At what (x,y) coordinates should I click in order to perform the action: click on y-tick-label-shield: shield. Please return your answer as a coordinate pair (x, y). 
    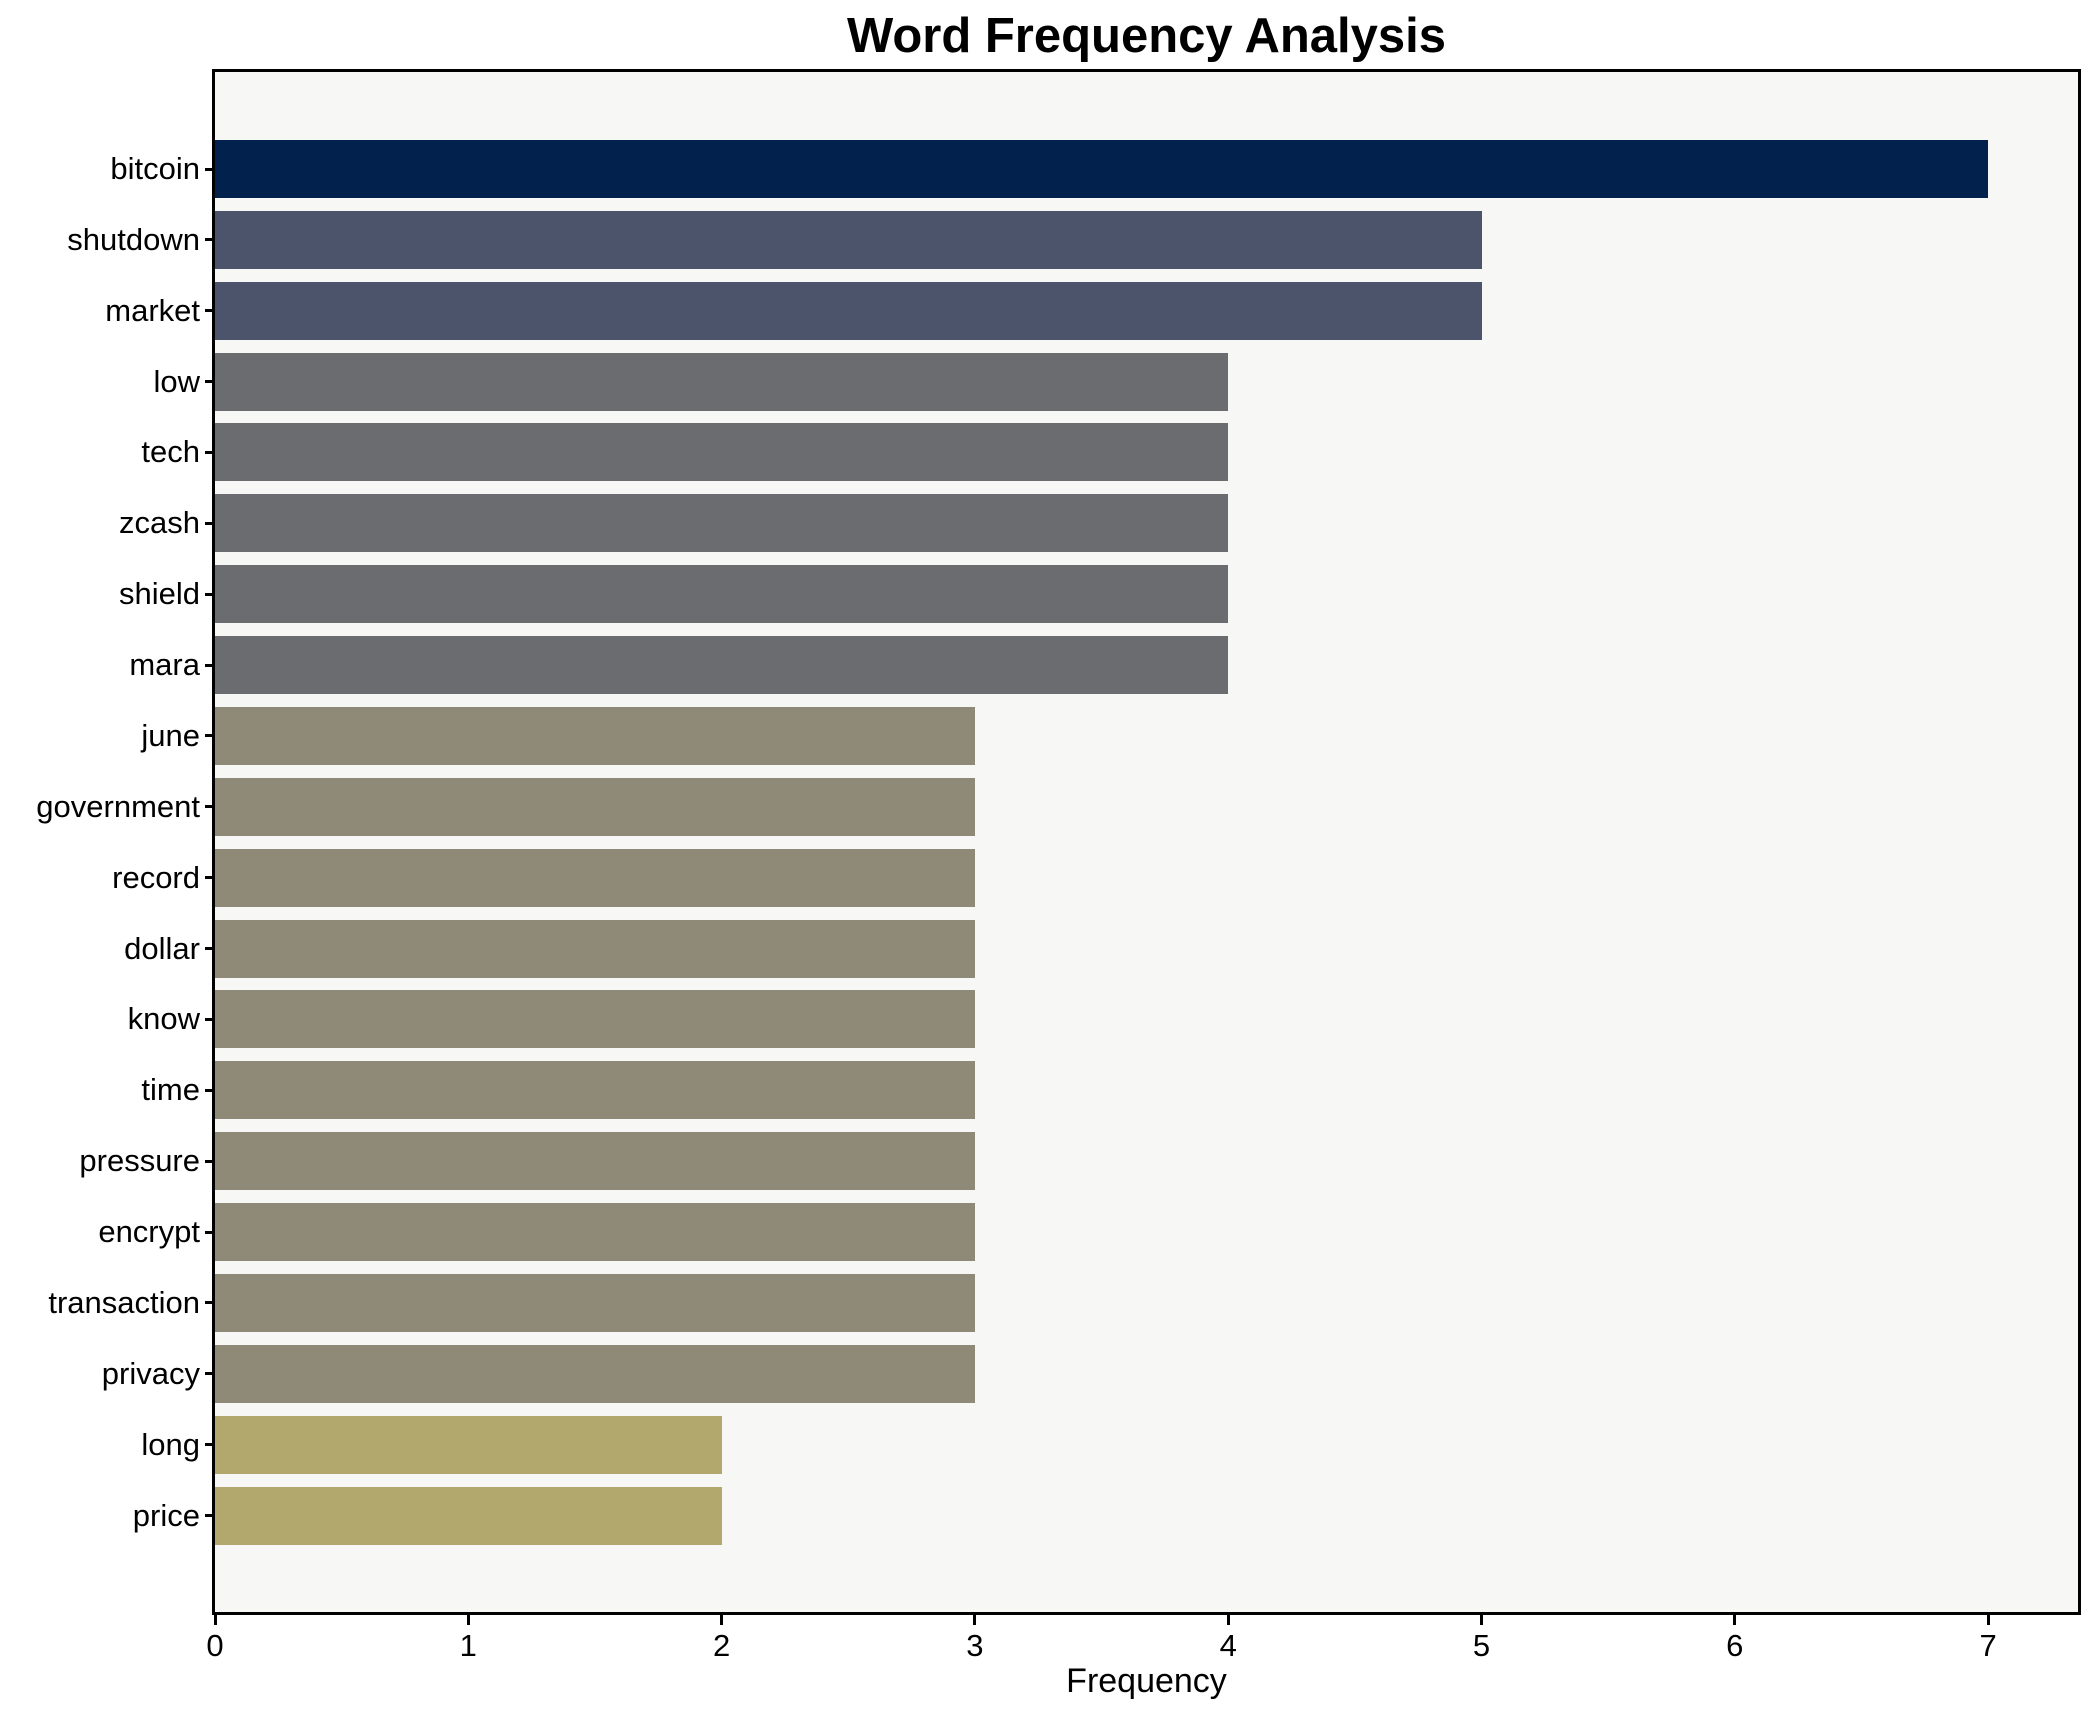
    Looking at the image, I should click on (159, 594).